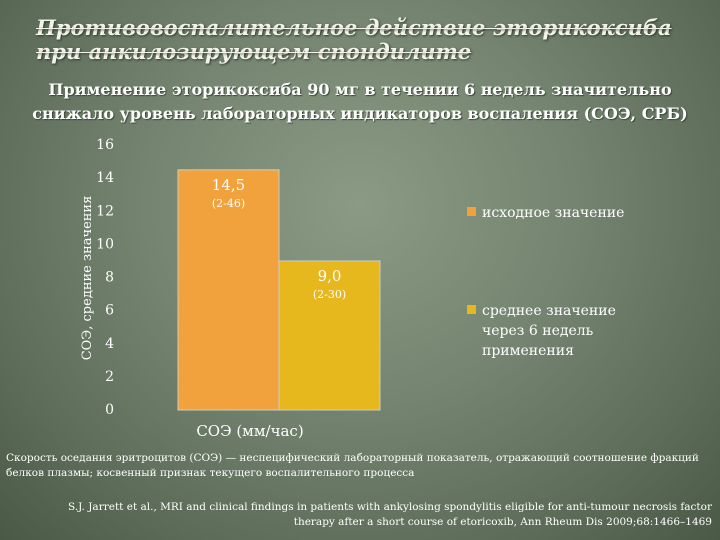 This screenshot has height=540, width=720. What do you see at coordinates (249, 431) in the screenshot?
I see `x-category-label: СОЭ (мм/час)` at bounding box center [249, 431].